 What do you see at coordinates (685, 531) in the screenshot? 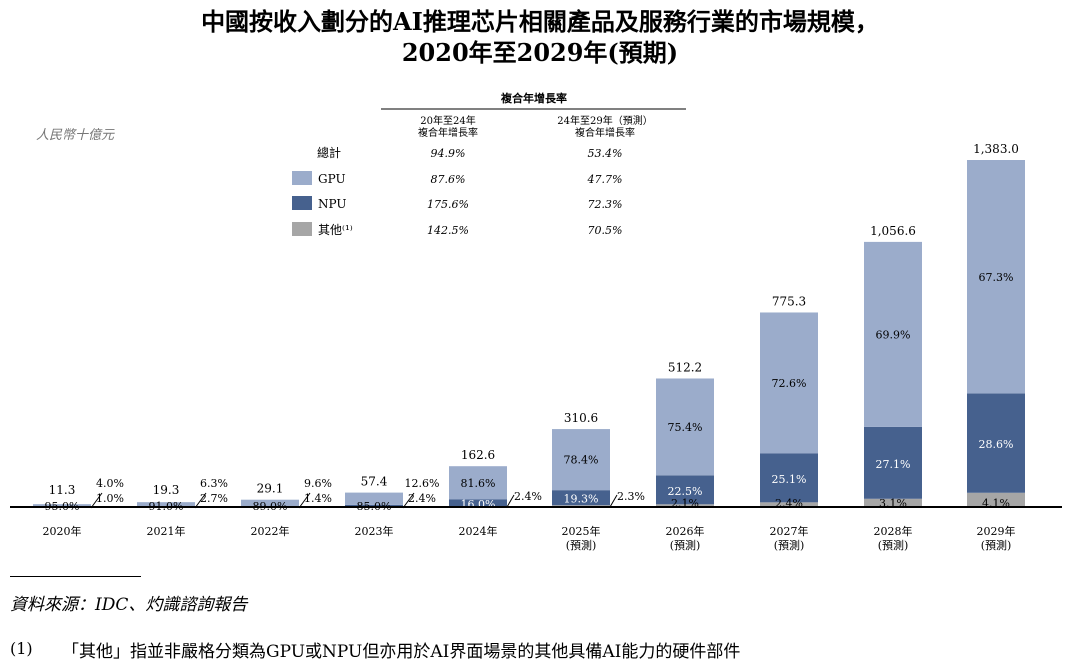
I see `category-label-6-0: 2026年` at bounding box center [685, 531].